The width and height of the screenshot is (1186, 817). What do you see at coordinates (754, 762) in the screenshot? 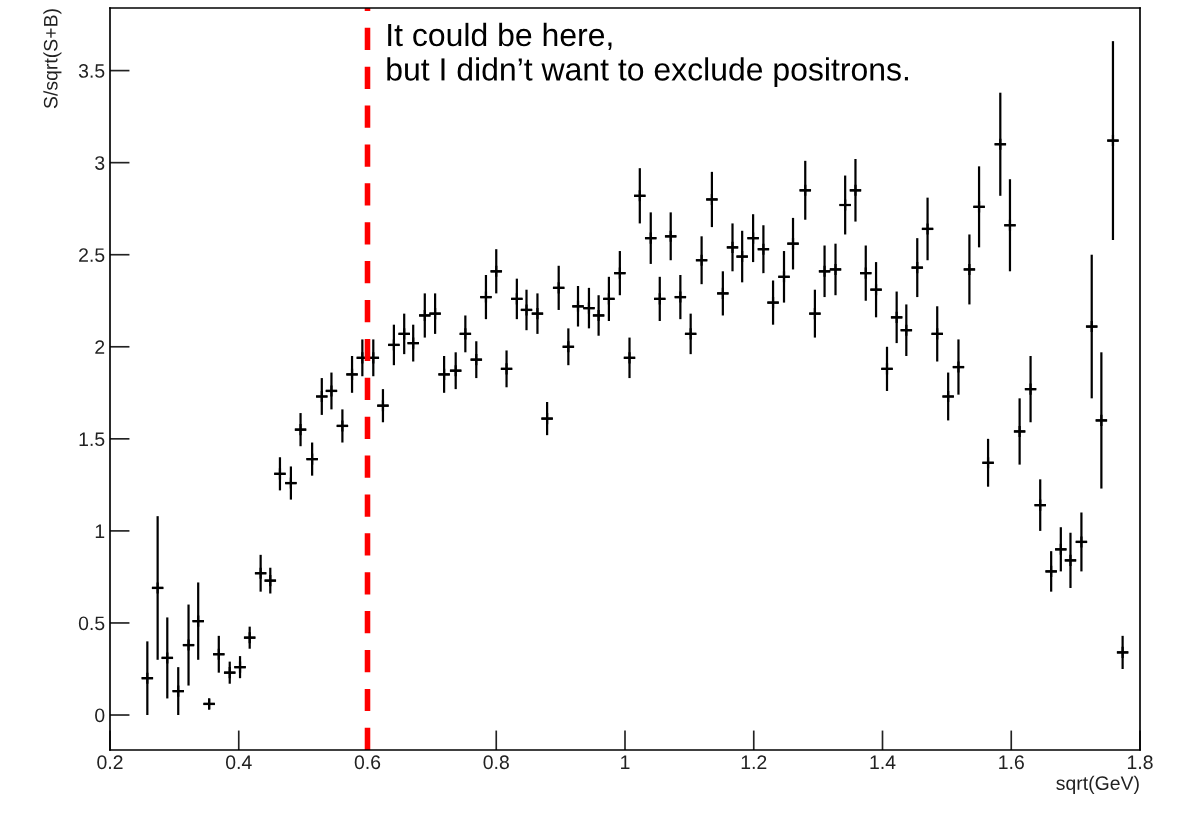
I see `x-tick-label: 1.2` at bounding box center [754, 762].